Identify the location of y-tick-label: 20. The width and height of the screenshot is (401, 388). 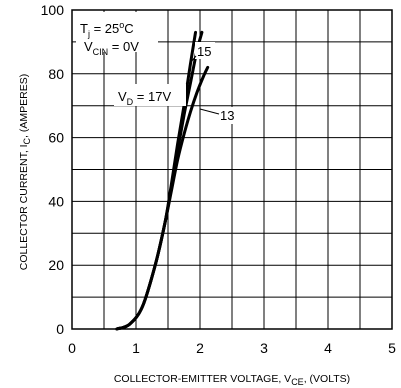
(56, 265).